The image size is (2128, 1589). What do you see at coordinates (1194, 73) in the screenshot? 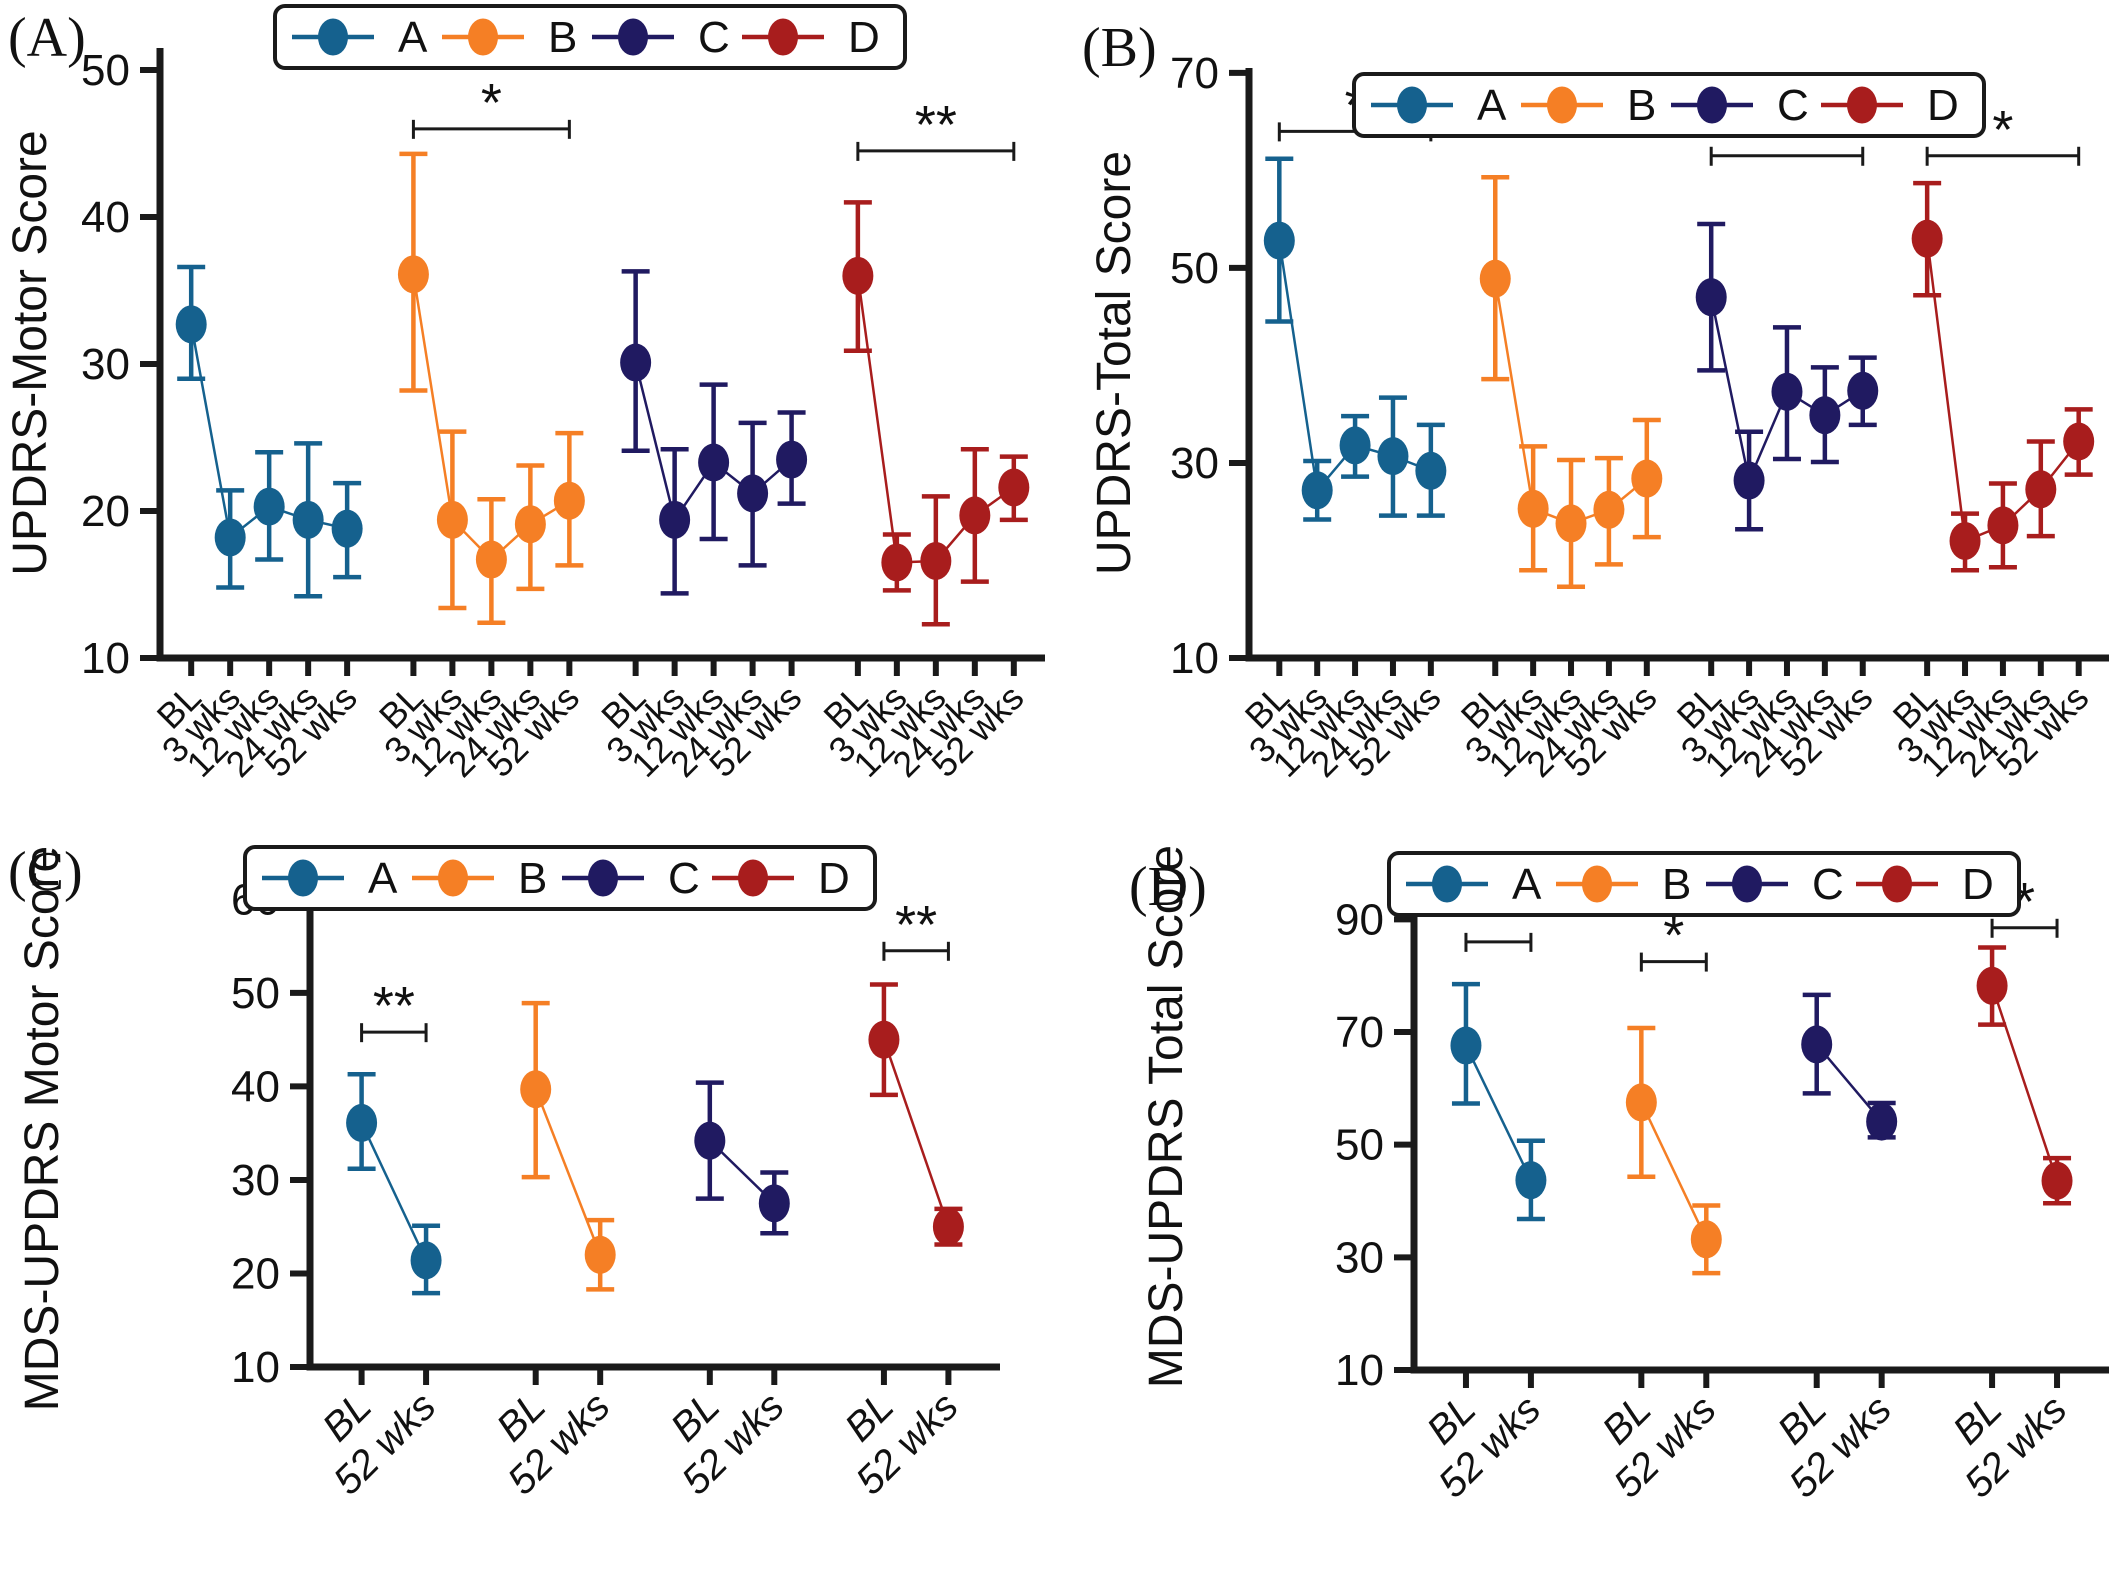
I see `y-tick-label: 70` at bounding box center [1194, 73].